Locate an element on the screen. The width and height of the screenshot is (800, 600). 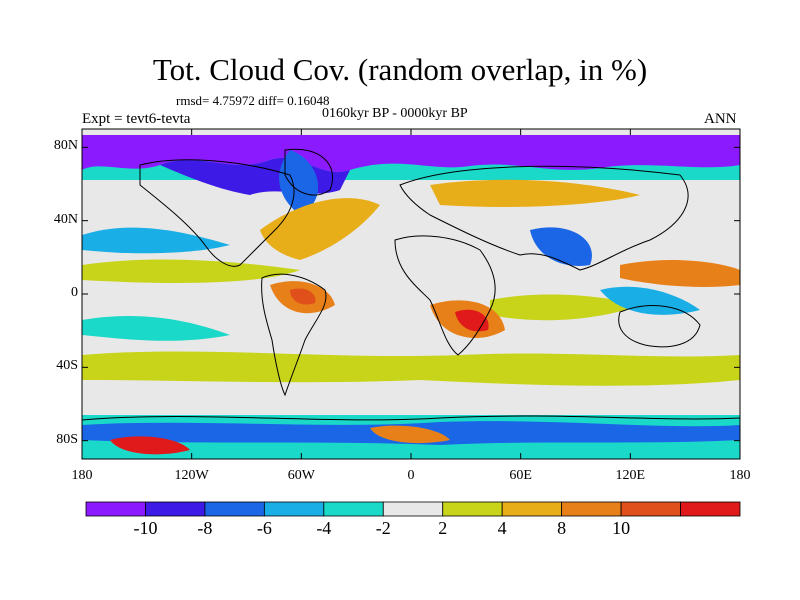
north-atlantic-positive is located at coordinates (320, 229).